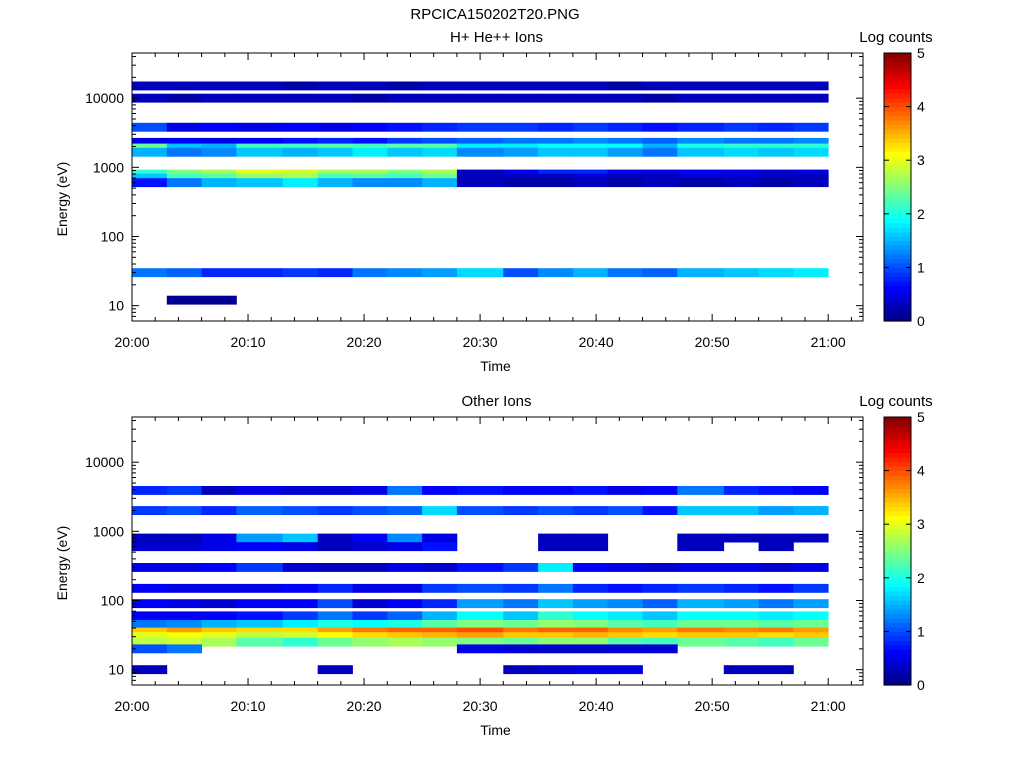  Describe the element at coordinates (496, 37) in the screenshot. I see `panel-title: H+ He++ Ions` at that location.